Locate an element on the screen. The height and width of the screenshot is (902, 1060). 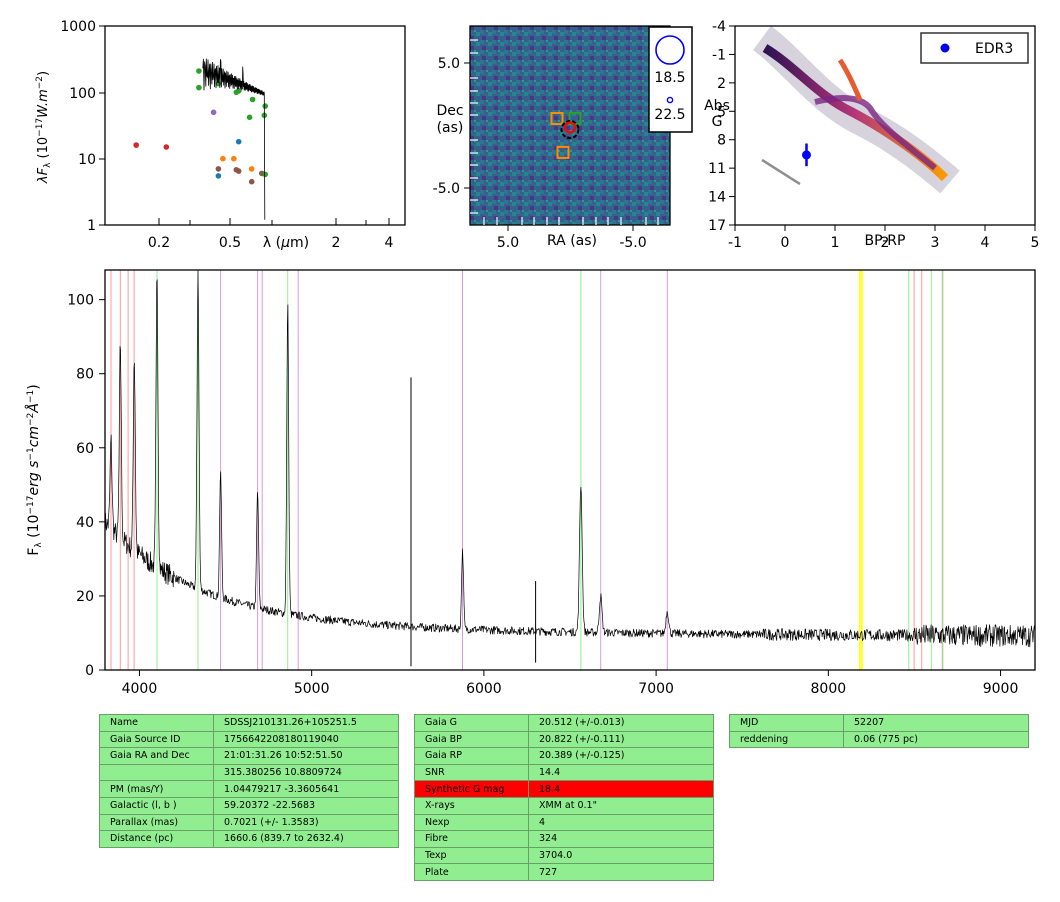
sed-ytick-label: 1 is located at coordinates (91, 226).